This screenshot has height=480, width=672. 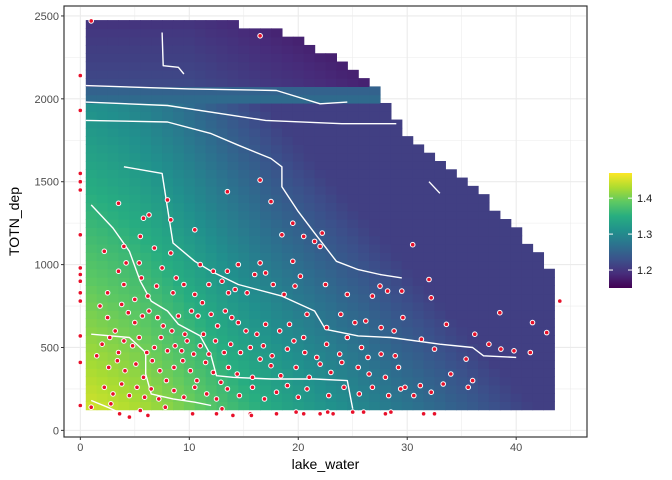 I want to click on y-tick-label: 500, so click(x=50, y=348).